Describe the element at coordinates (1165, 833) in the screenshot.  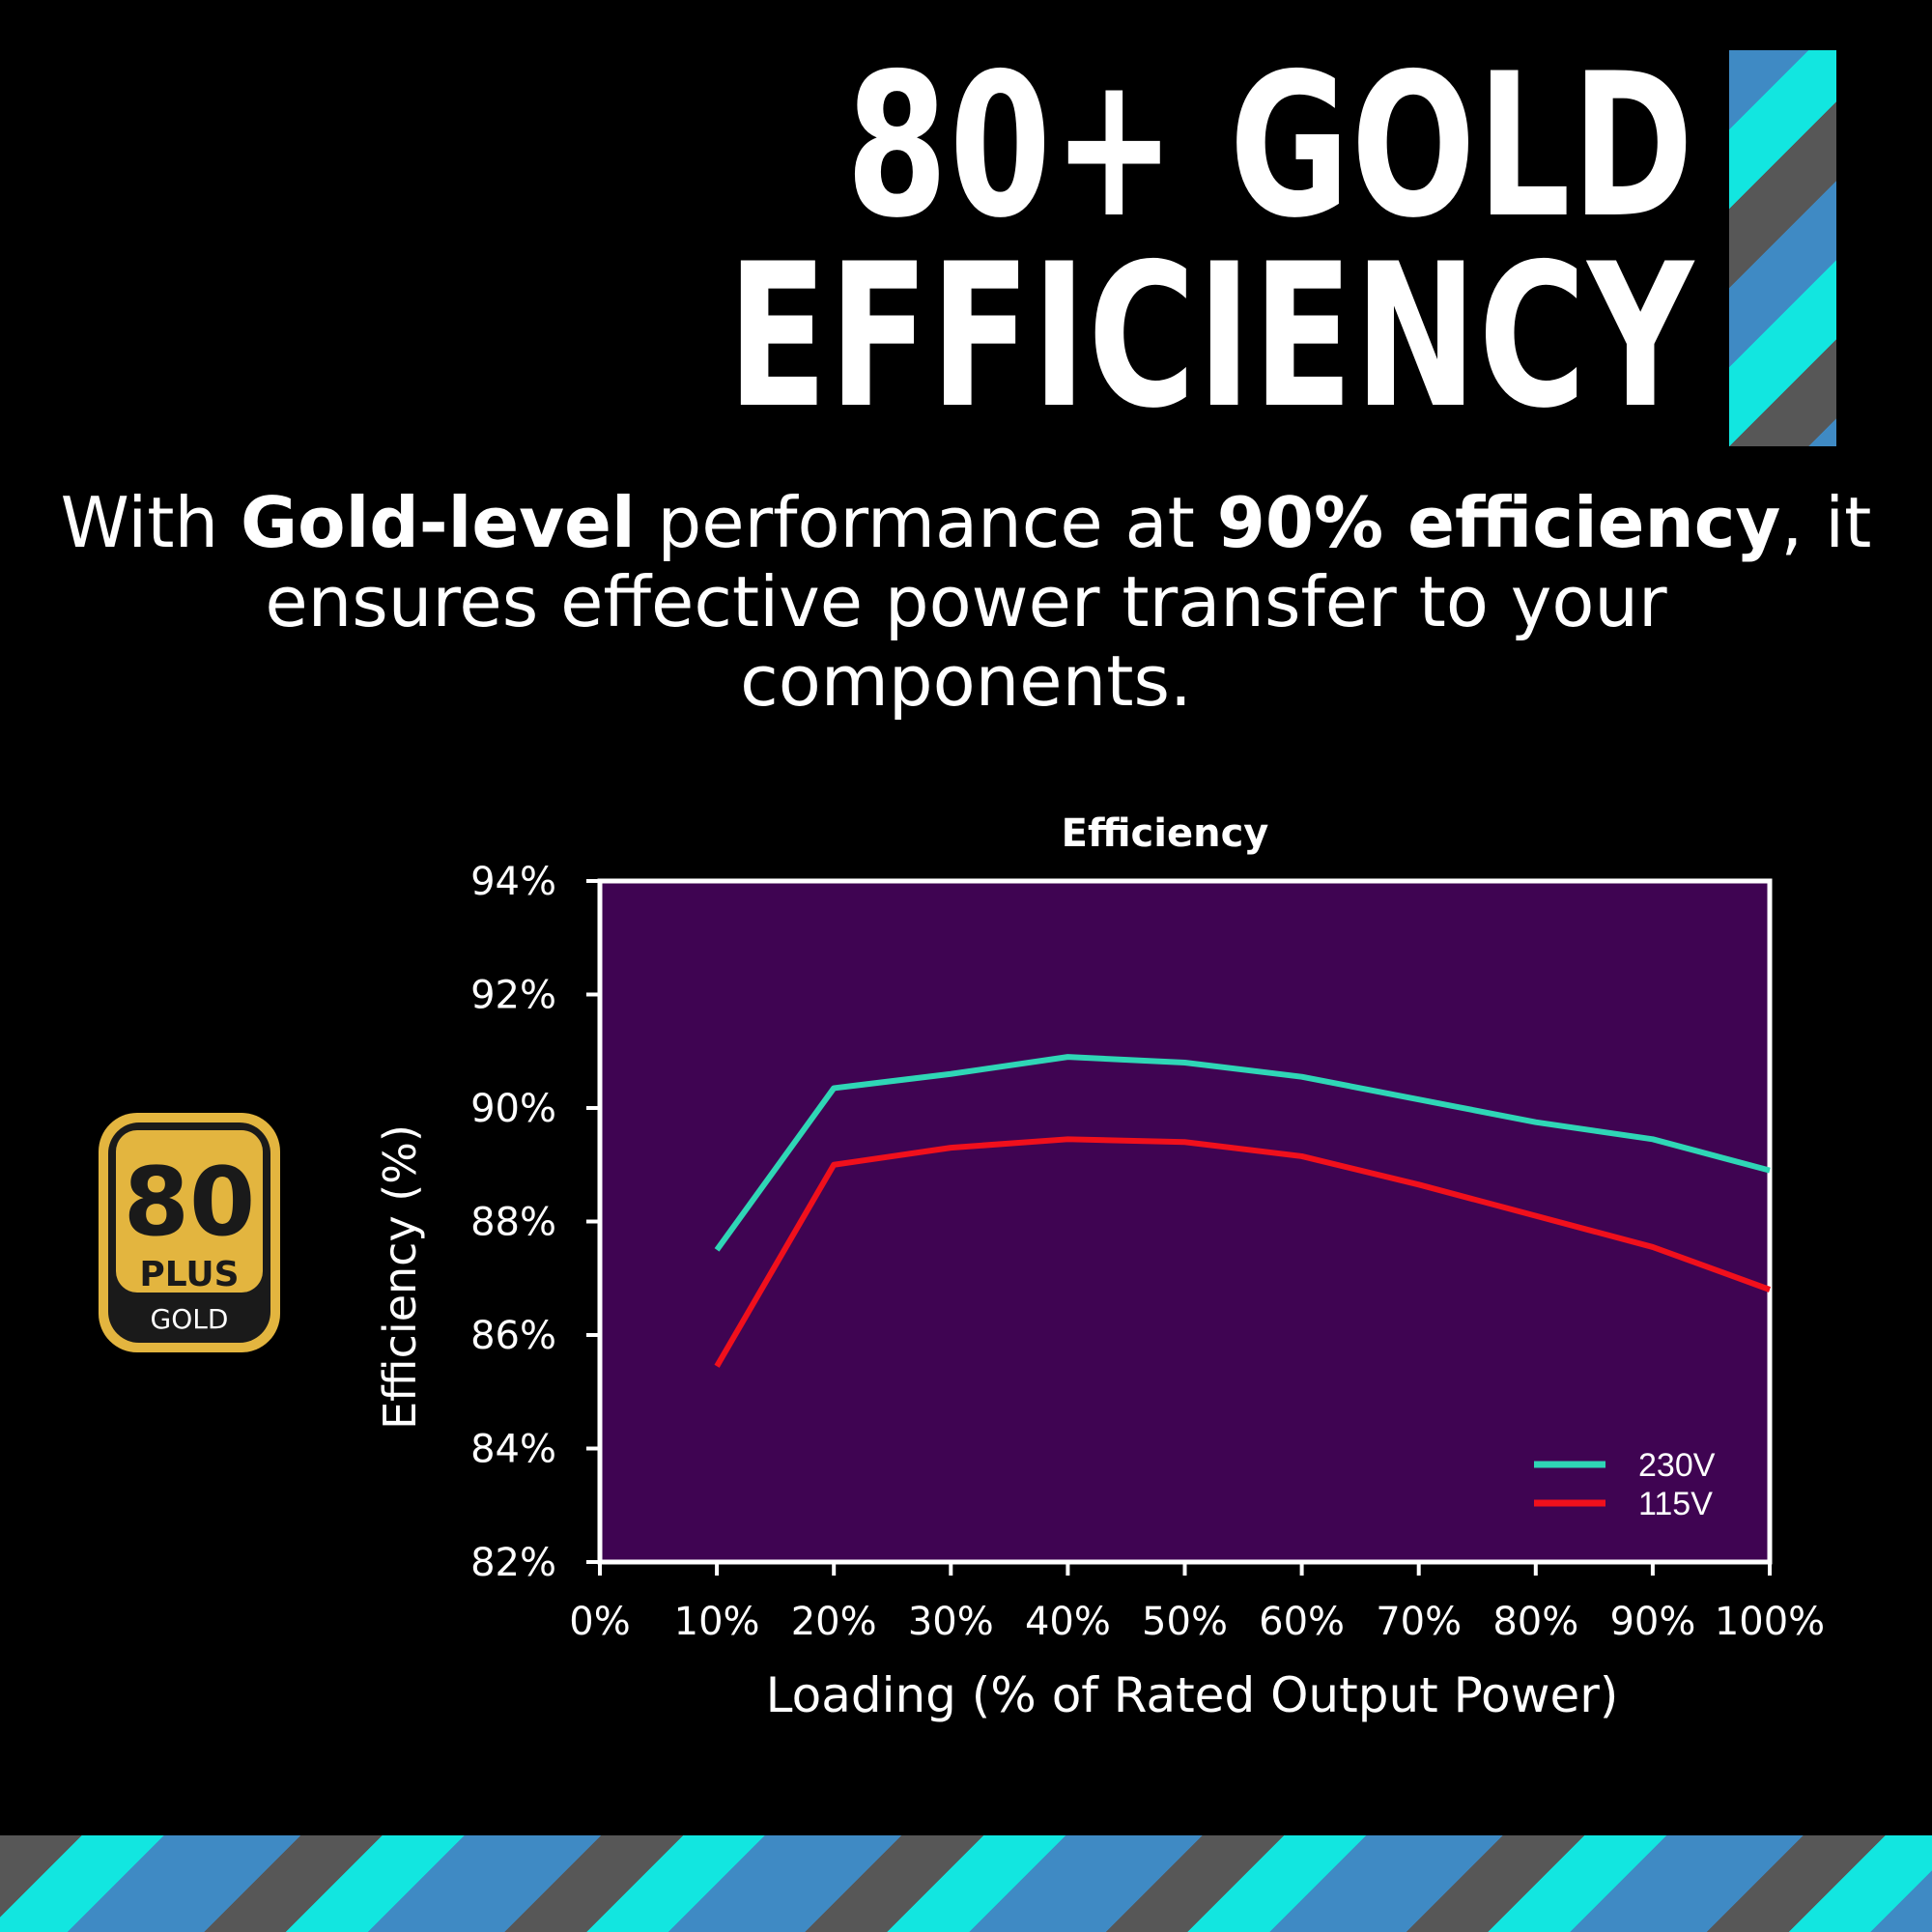
I see `chart-title: Efficiency` at that location.